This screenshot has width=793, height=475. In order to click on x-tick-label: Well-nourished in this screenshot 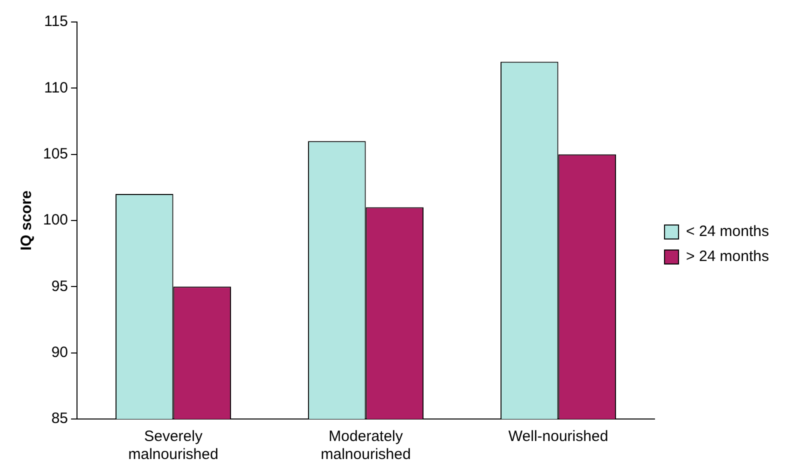, I will do `click(558, 437)`.